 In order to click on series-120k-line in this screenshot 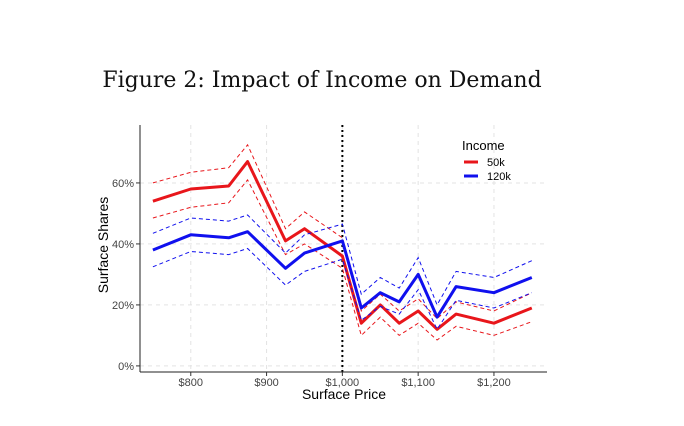, I will do `click(342, 274)`.